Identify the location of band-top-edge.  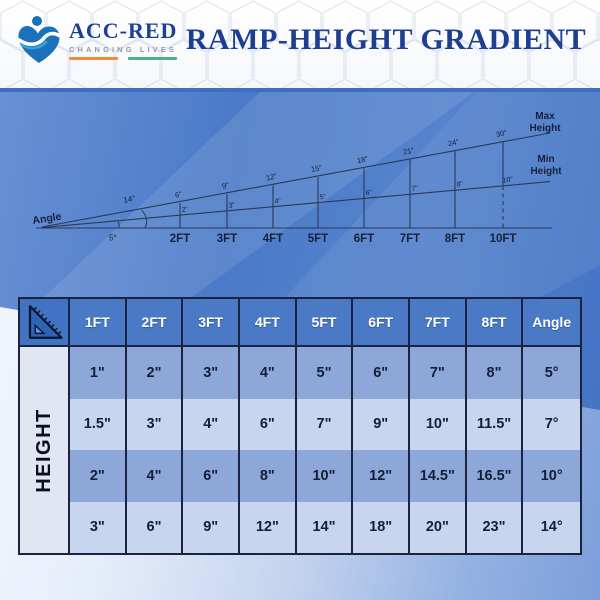
(300, 90).